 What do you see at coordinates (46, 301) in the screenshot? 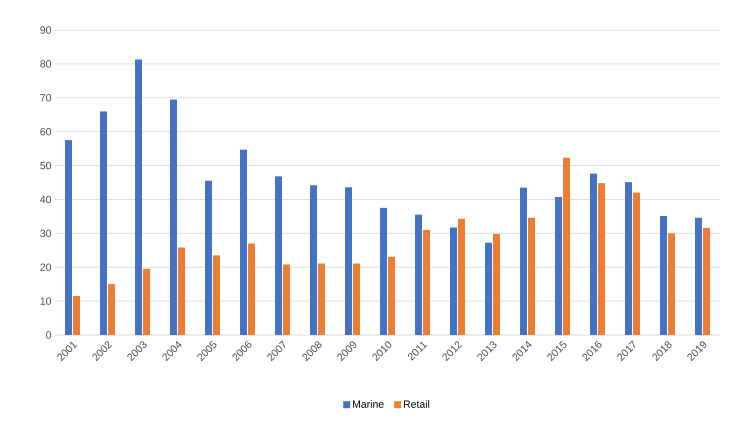
I see `y-tick-label: 10` at bounding box center [46, 301].